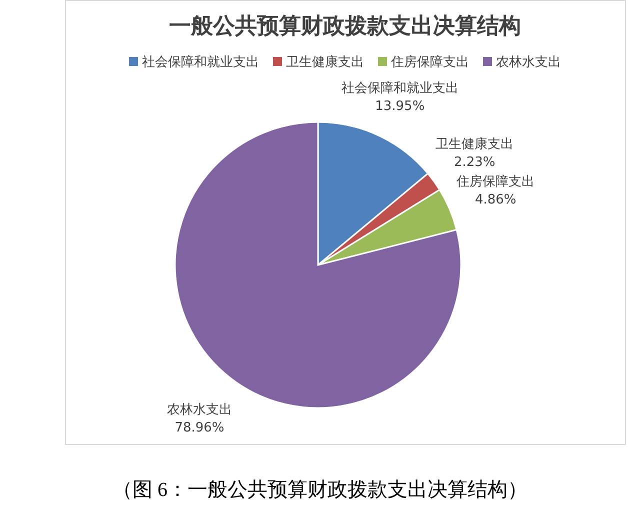 The image size is (640, 515). I want to click on legend-label: 住房保障支出, so click(429, 62).